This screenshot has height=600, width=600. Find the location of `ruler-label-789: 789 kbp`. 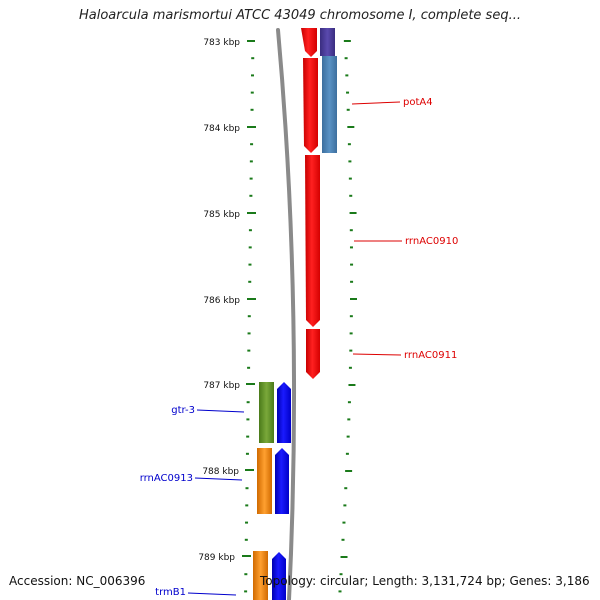

ruler-label-789: 789 kbp is located at coordinates (216, 558).